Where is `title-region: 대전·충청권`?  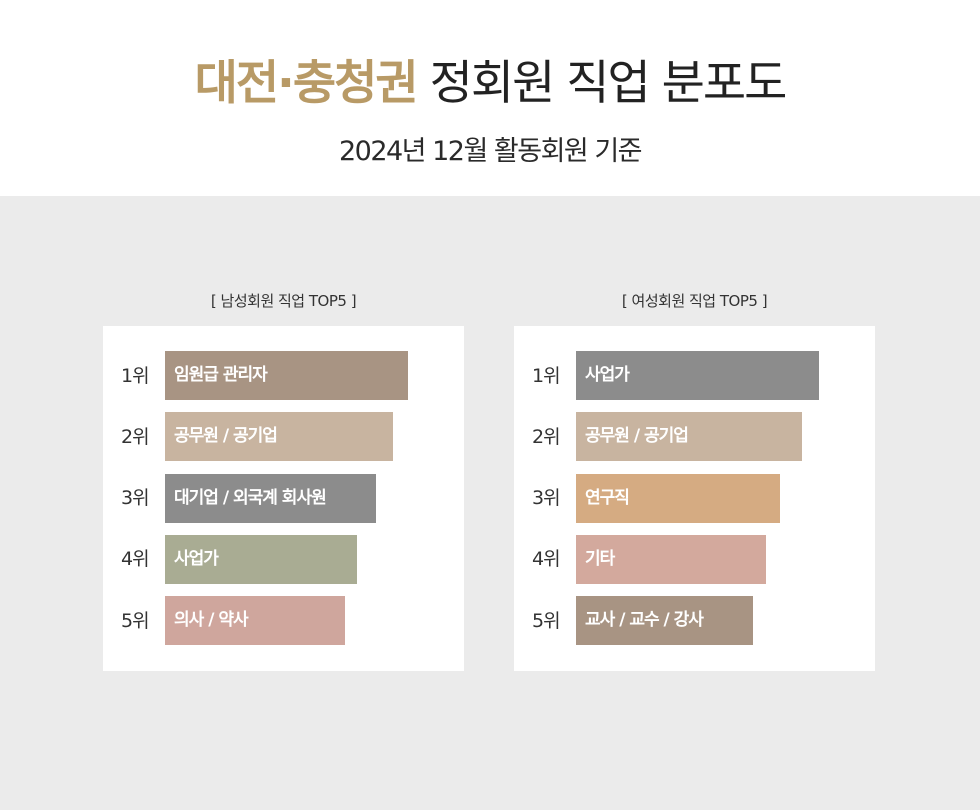 title-region: 대전·충청권 is located at coordinates (306, 83).